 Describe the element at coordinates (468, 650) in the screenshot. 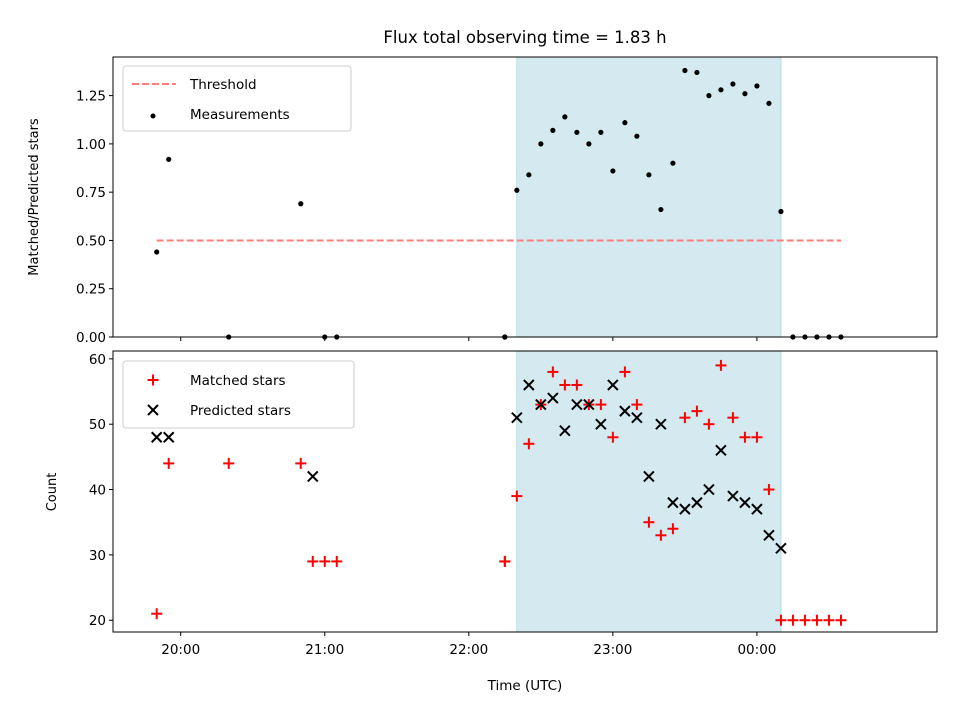

I see `x-tick-label: 22:00` at that location.